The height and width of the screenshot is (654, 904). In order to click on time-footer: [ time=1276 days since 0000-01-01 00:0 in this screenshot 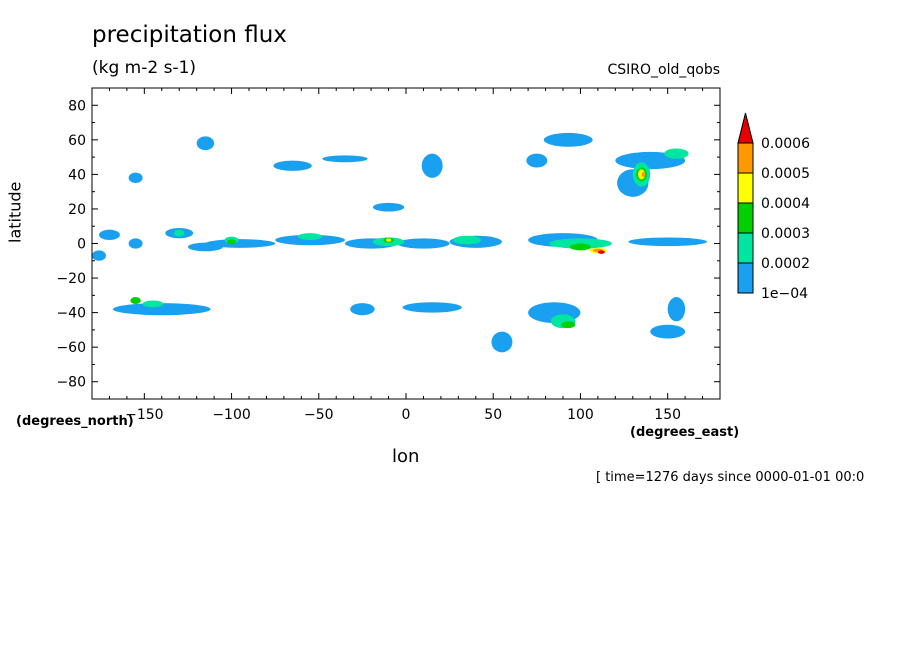, I will do `click(730, 477)`.